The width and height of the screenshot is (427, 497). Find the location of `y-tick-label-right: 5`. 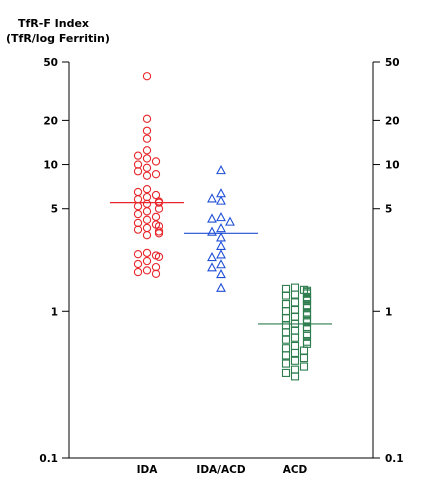

y-tick-label-right: 5 is located at coordinates (388, 210).